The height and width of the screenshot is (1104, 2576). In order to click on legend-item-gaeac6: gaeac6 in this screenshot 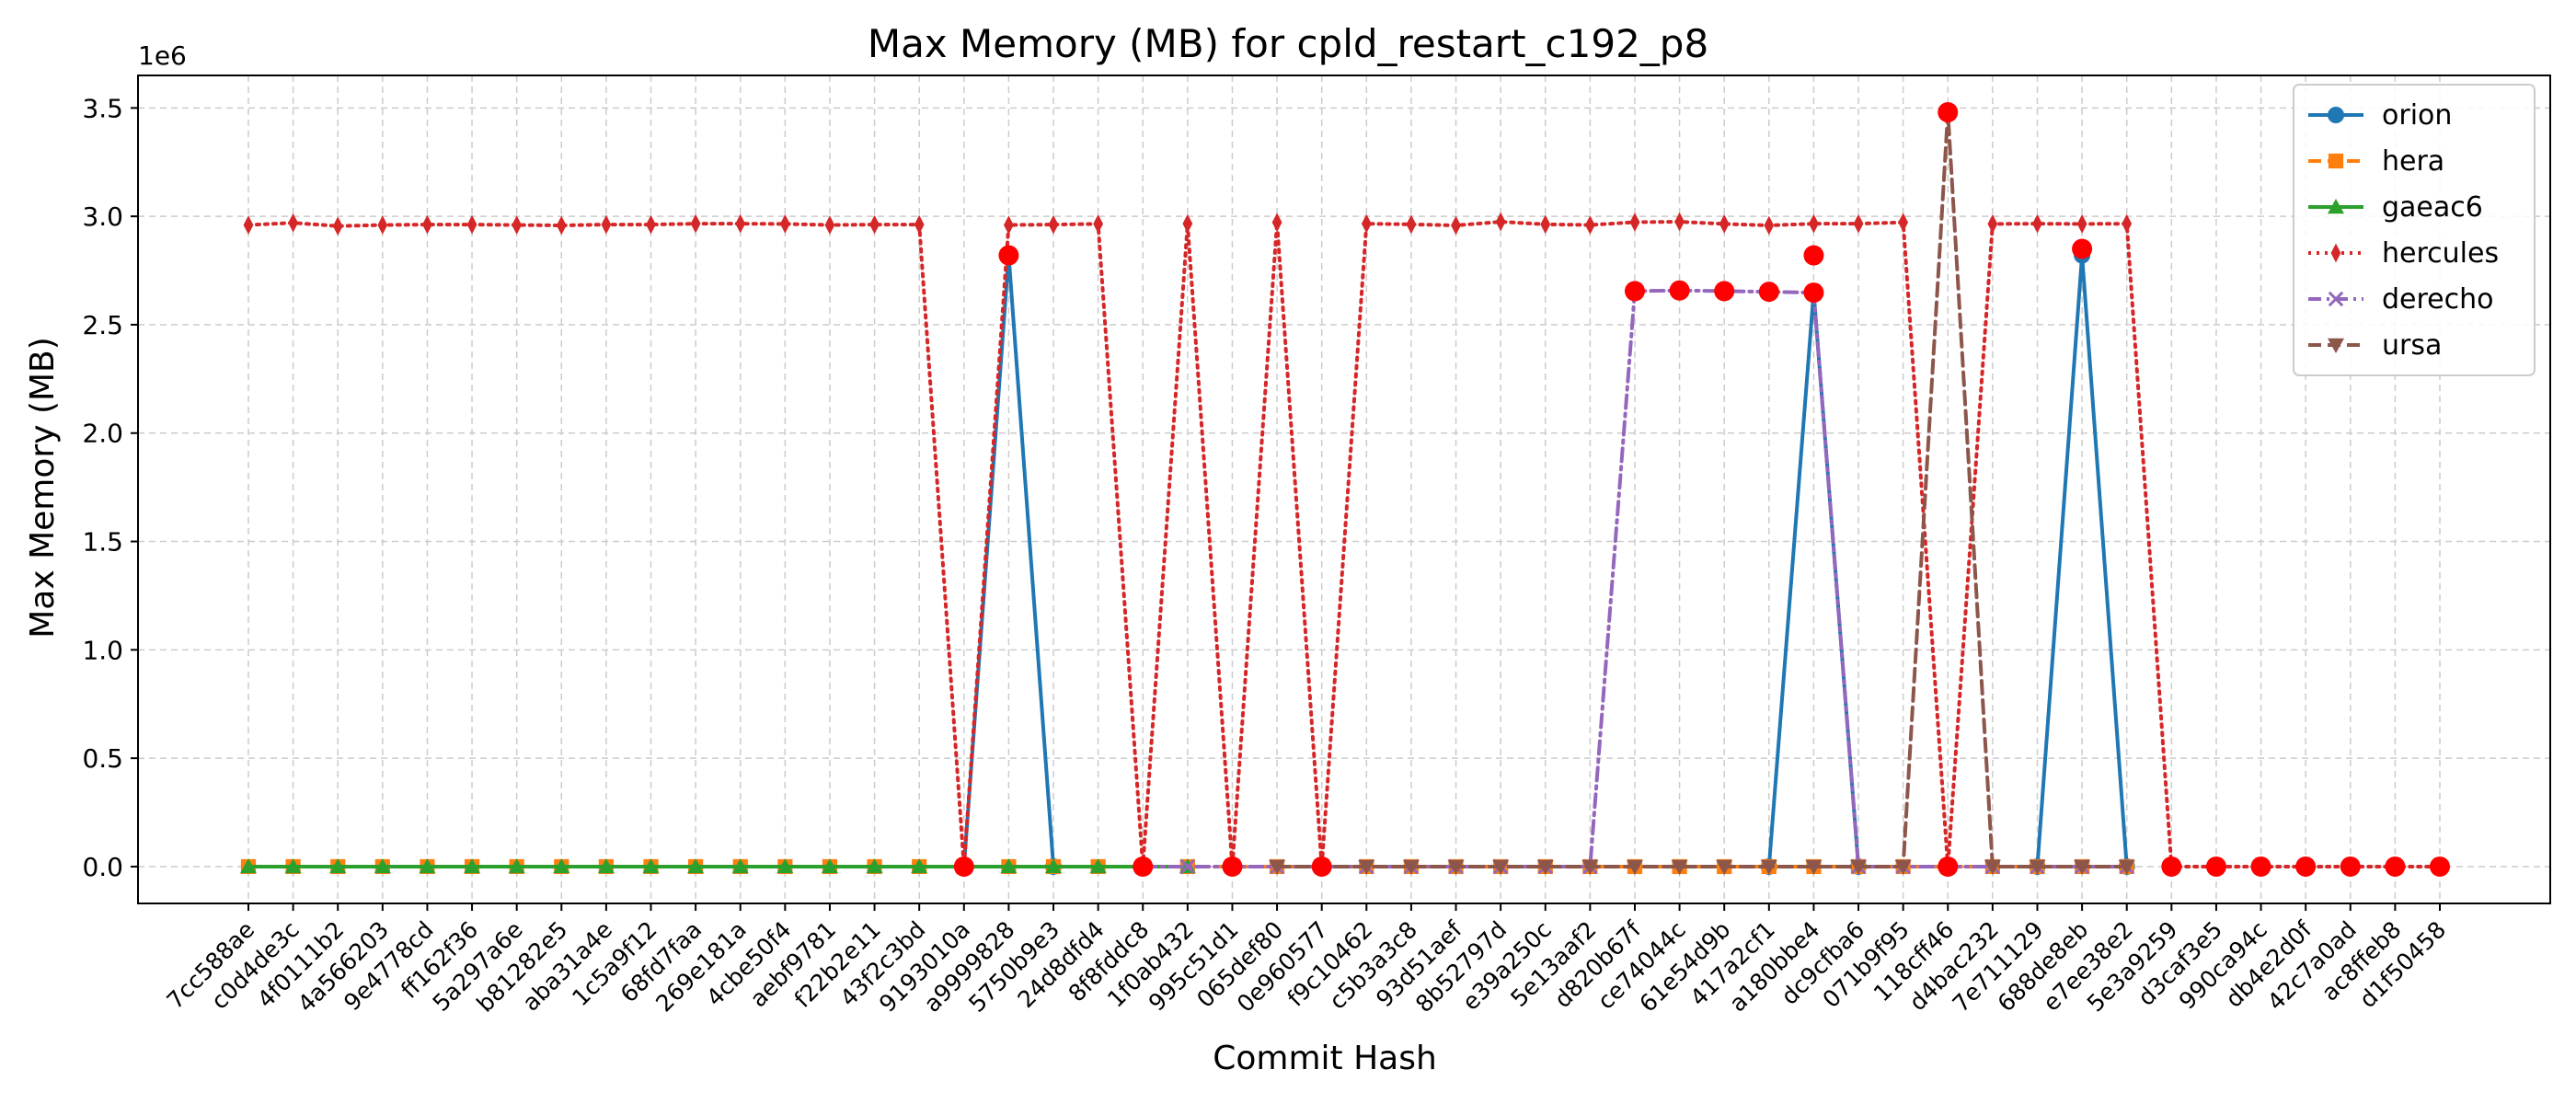, I will do `click(2395, 207)`.